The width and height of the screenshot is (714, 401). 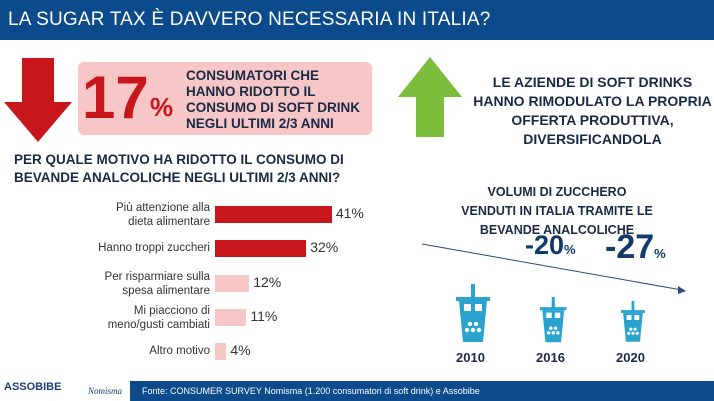 I want to click on year-label: 2010, so click(x=470, y=357).